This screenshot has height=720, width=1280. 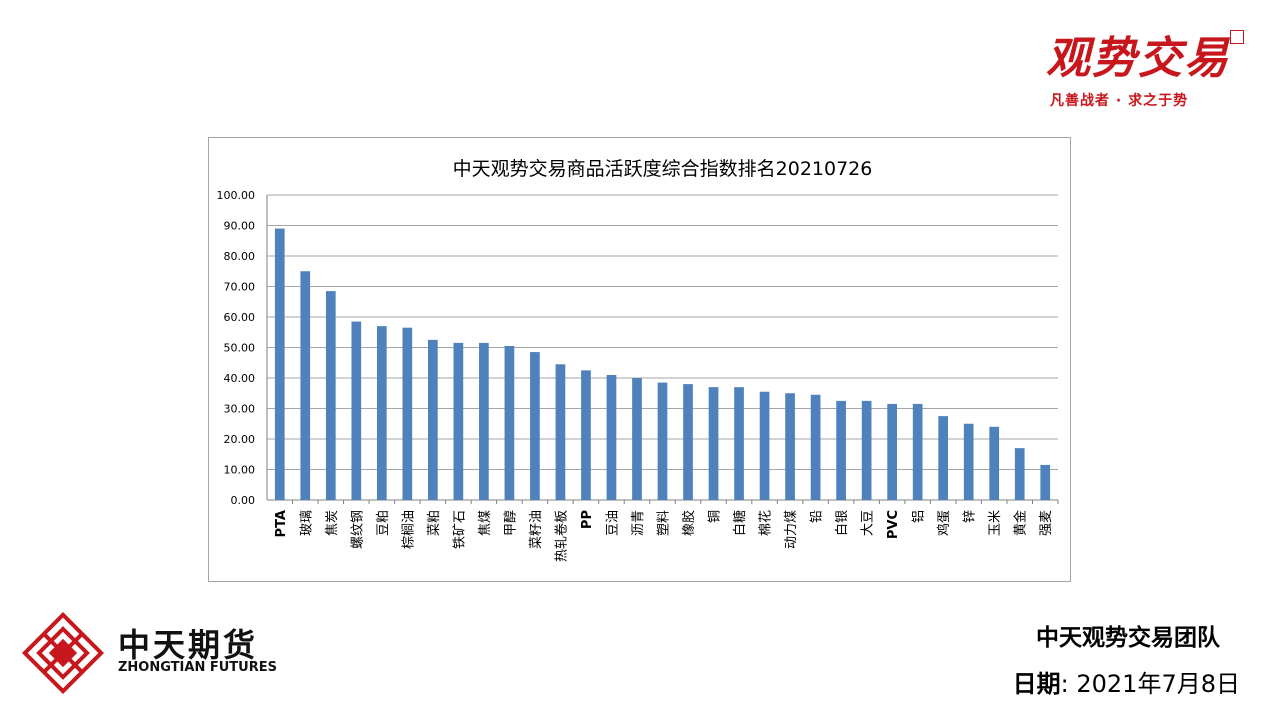 What do you see at coordinates (740, 523) in the screenshot?
I see `x-tick-label: 白糖` at bounding box center [740, 523].